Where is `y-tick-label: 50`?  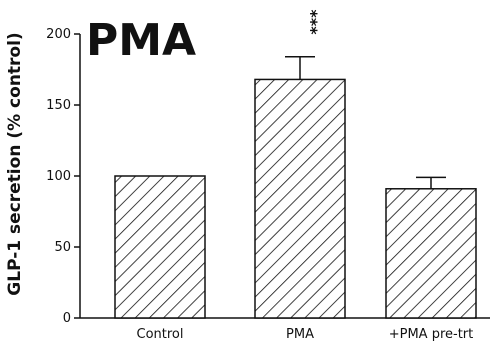
y-tick-label: 50 is located at coordinates (62, 247).